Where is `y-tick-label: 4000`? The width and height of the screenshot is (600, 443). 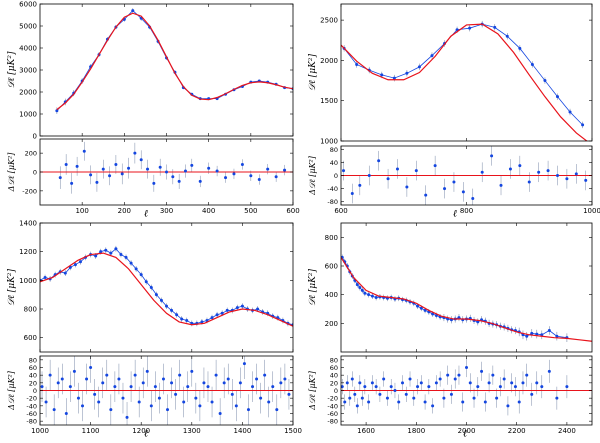 y-tick-label: 4000 is located at coordinates (28, 49).